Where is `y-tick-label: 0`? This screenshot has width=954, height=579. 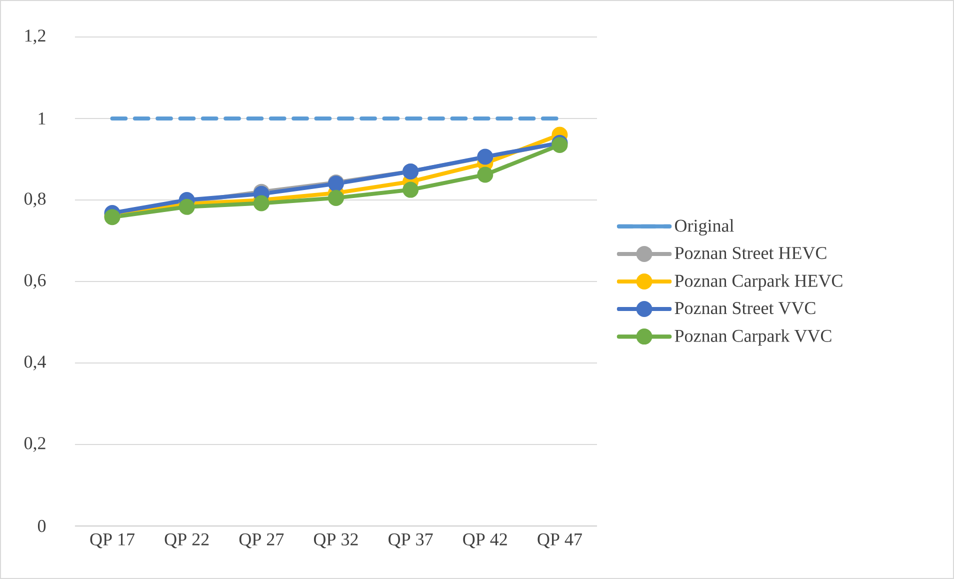
y-tick-label: 0 is located at coordinates (42, 526).